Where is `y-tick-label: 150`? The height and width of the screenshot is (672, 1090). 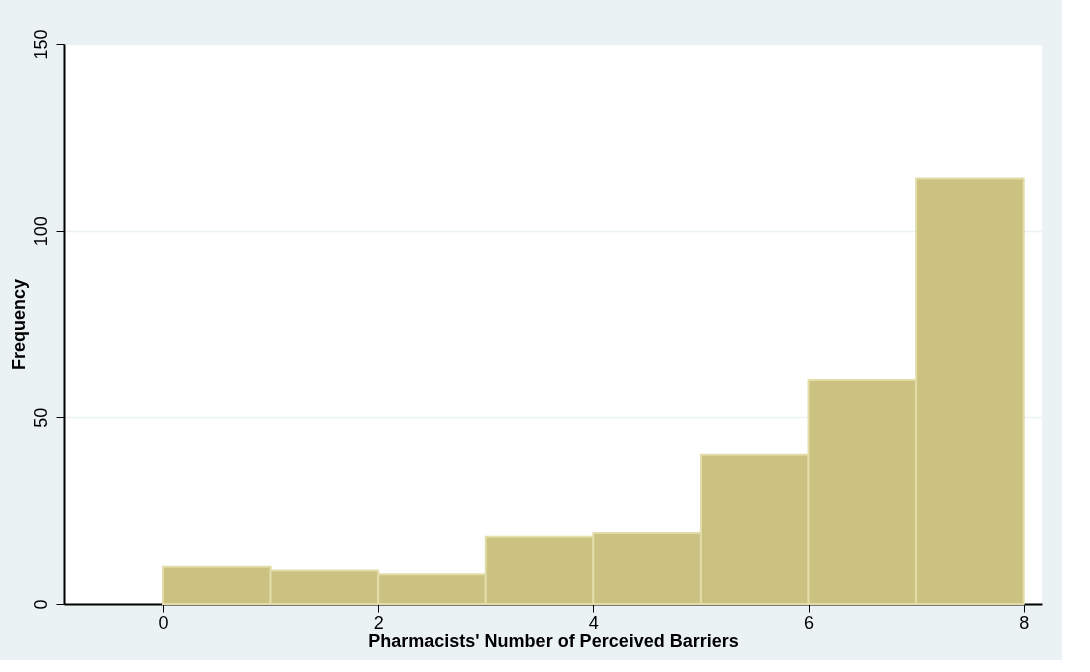
y-tick-label: 150 is located at coordinates (40, 44).